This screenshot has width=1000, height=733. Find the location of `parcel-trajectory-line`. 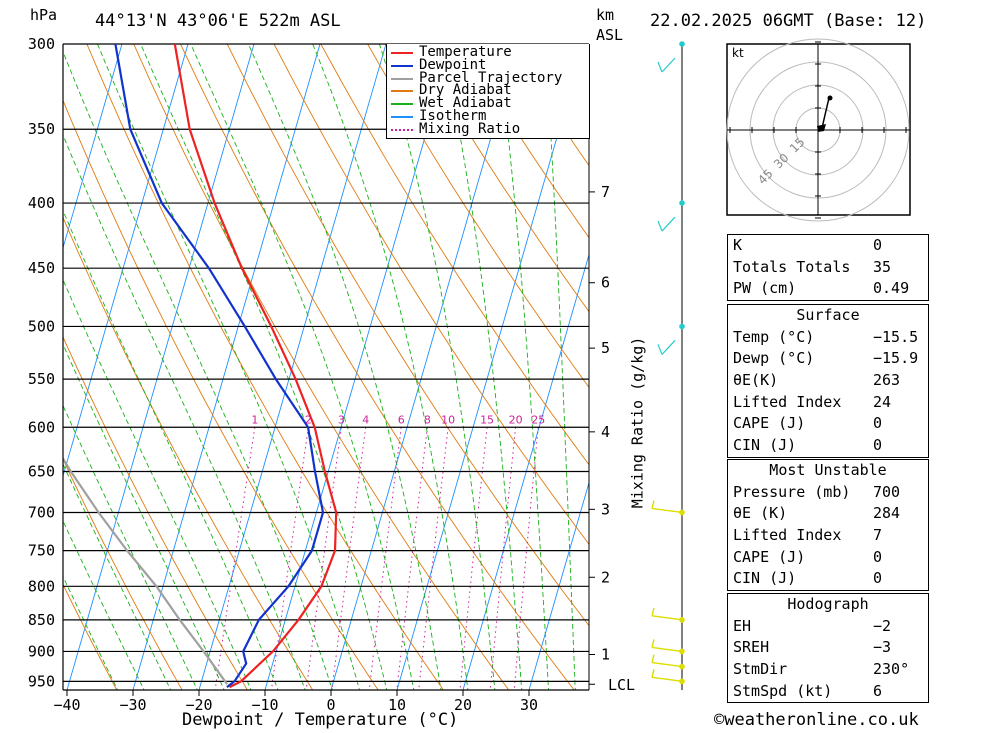

parcel-trajectory-line is located at coordinates (145, 570).